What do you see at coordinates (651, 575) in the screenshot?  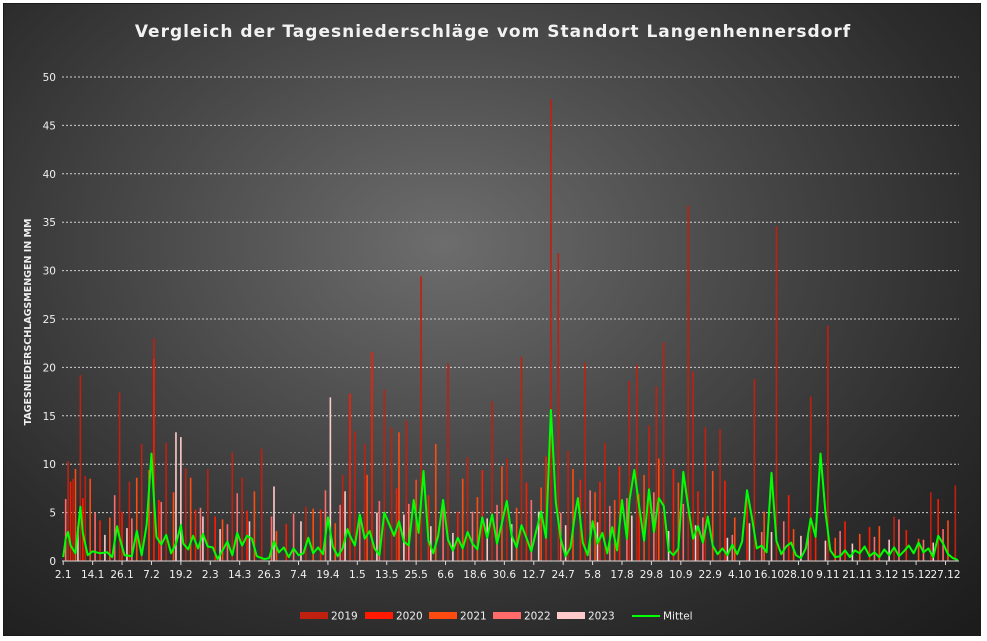 I see `x-tick-label: 29.8` at bounding box center [651, 575].